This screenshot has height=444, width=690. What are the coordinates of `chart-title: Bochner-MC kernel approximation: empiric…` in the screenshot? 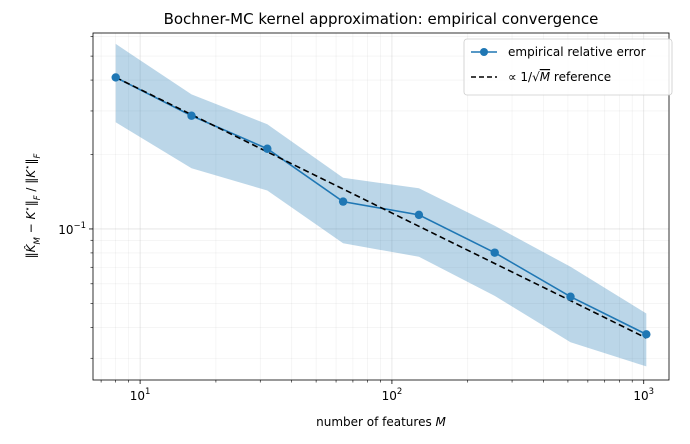 It's located at (381, 19).